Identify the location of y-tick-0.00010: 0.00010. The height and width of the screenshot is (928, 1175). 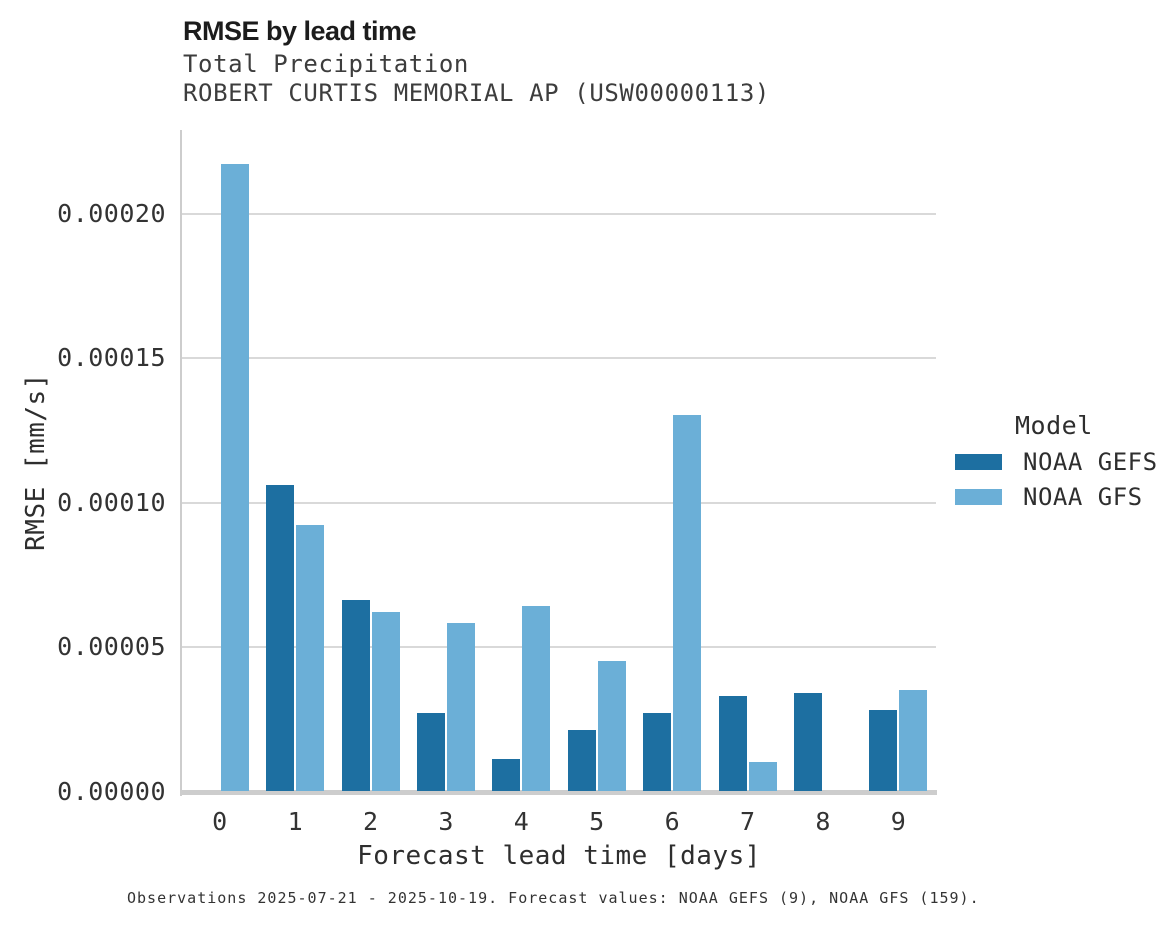
(111, 502).